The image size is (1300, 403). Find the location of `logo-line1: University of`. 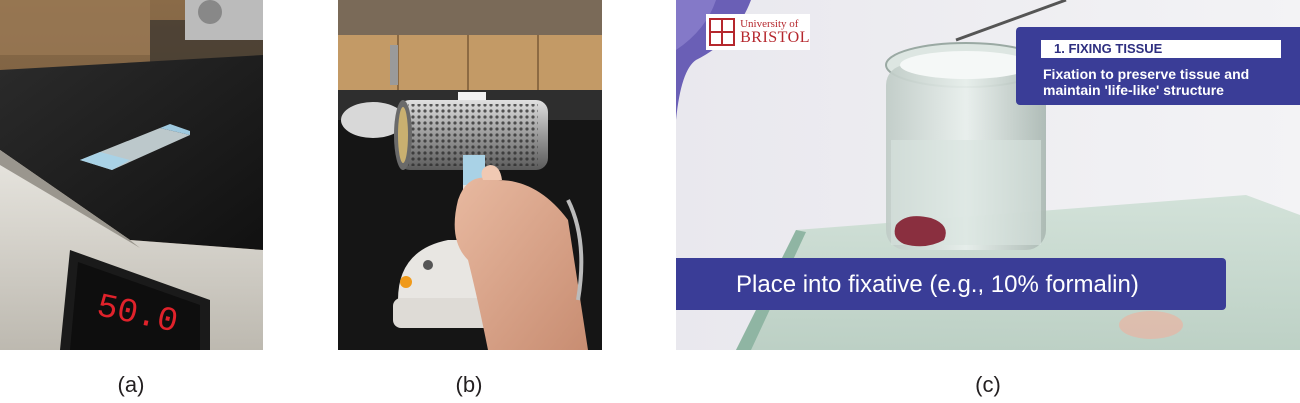

logo-line1: University of is located at coordinates (769, 23).